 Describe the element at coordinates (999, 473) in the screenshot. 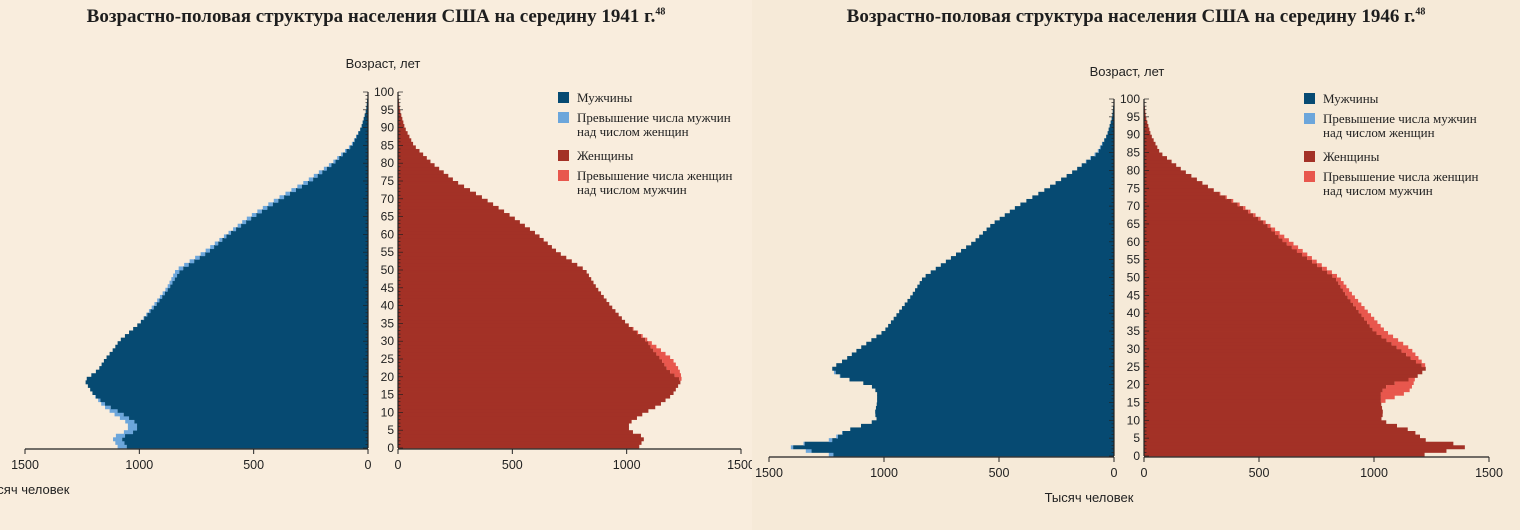

I see `x-tick-label: 500` at that location.